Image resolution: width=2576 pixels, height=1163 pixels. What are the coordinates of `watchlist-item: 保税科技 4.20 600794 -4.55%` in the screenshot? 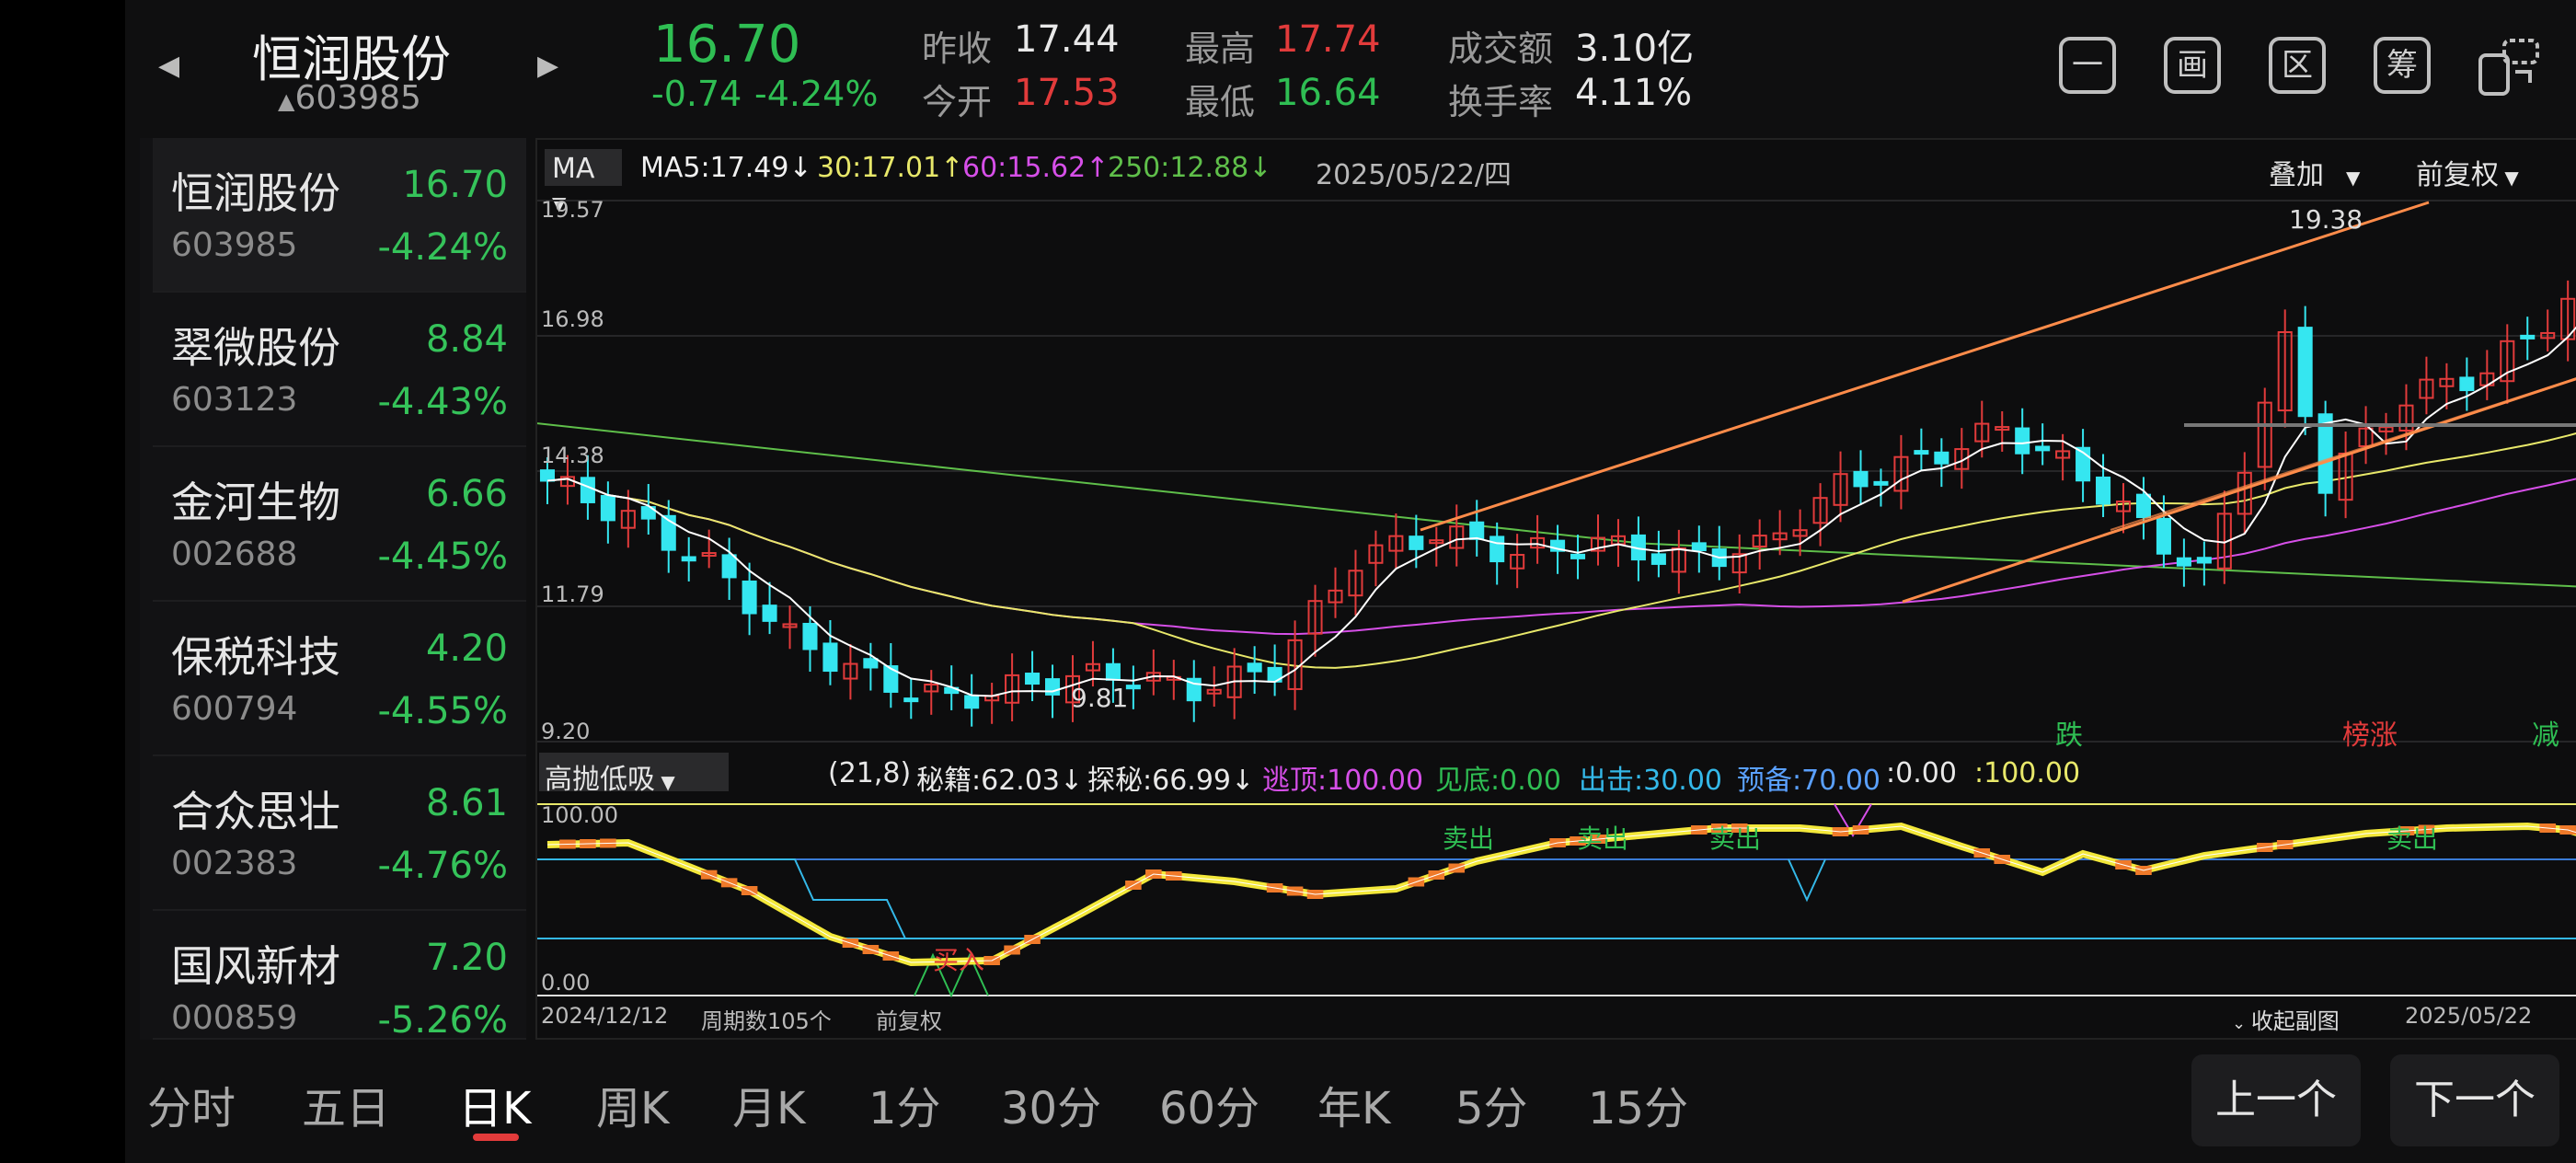 It's located at (339, 679).